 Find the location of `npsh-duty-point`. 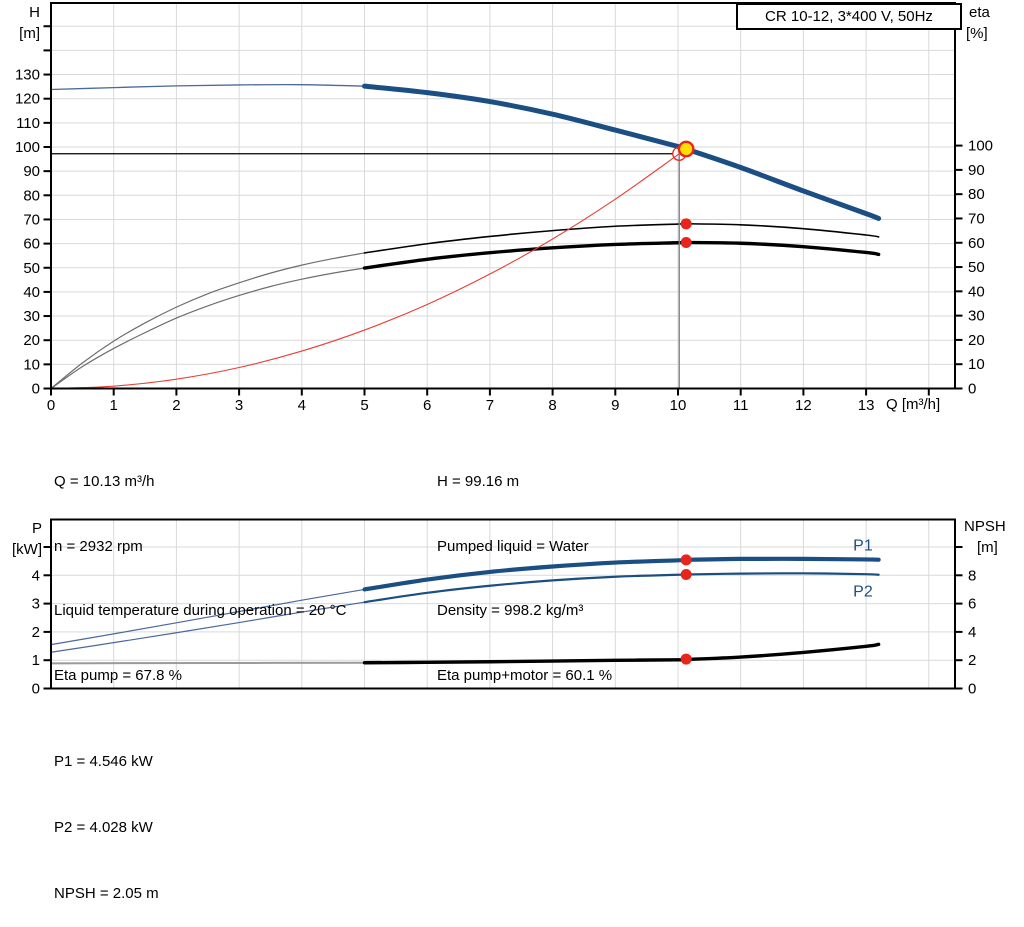

npsh-duty-point is located at coordinates (686, 659).